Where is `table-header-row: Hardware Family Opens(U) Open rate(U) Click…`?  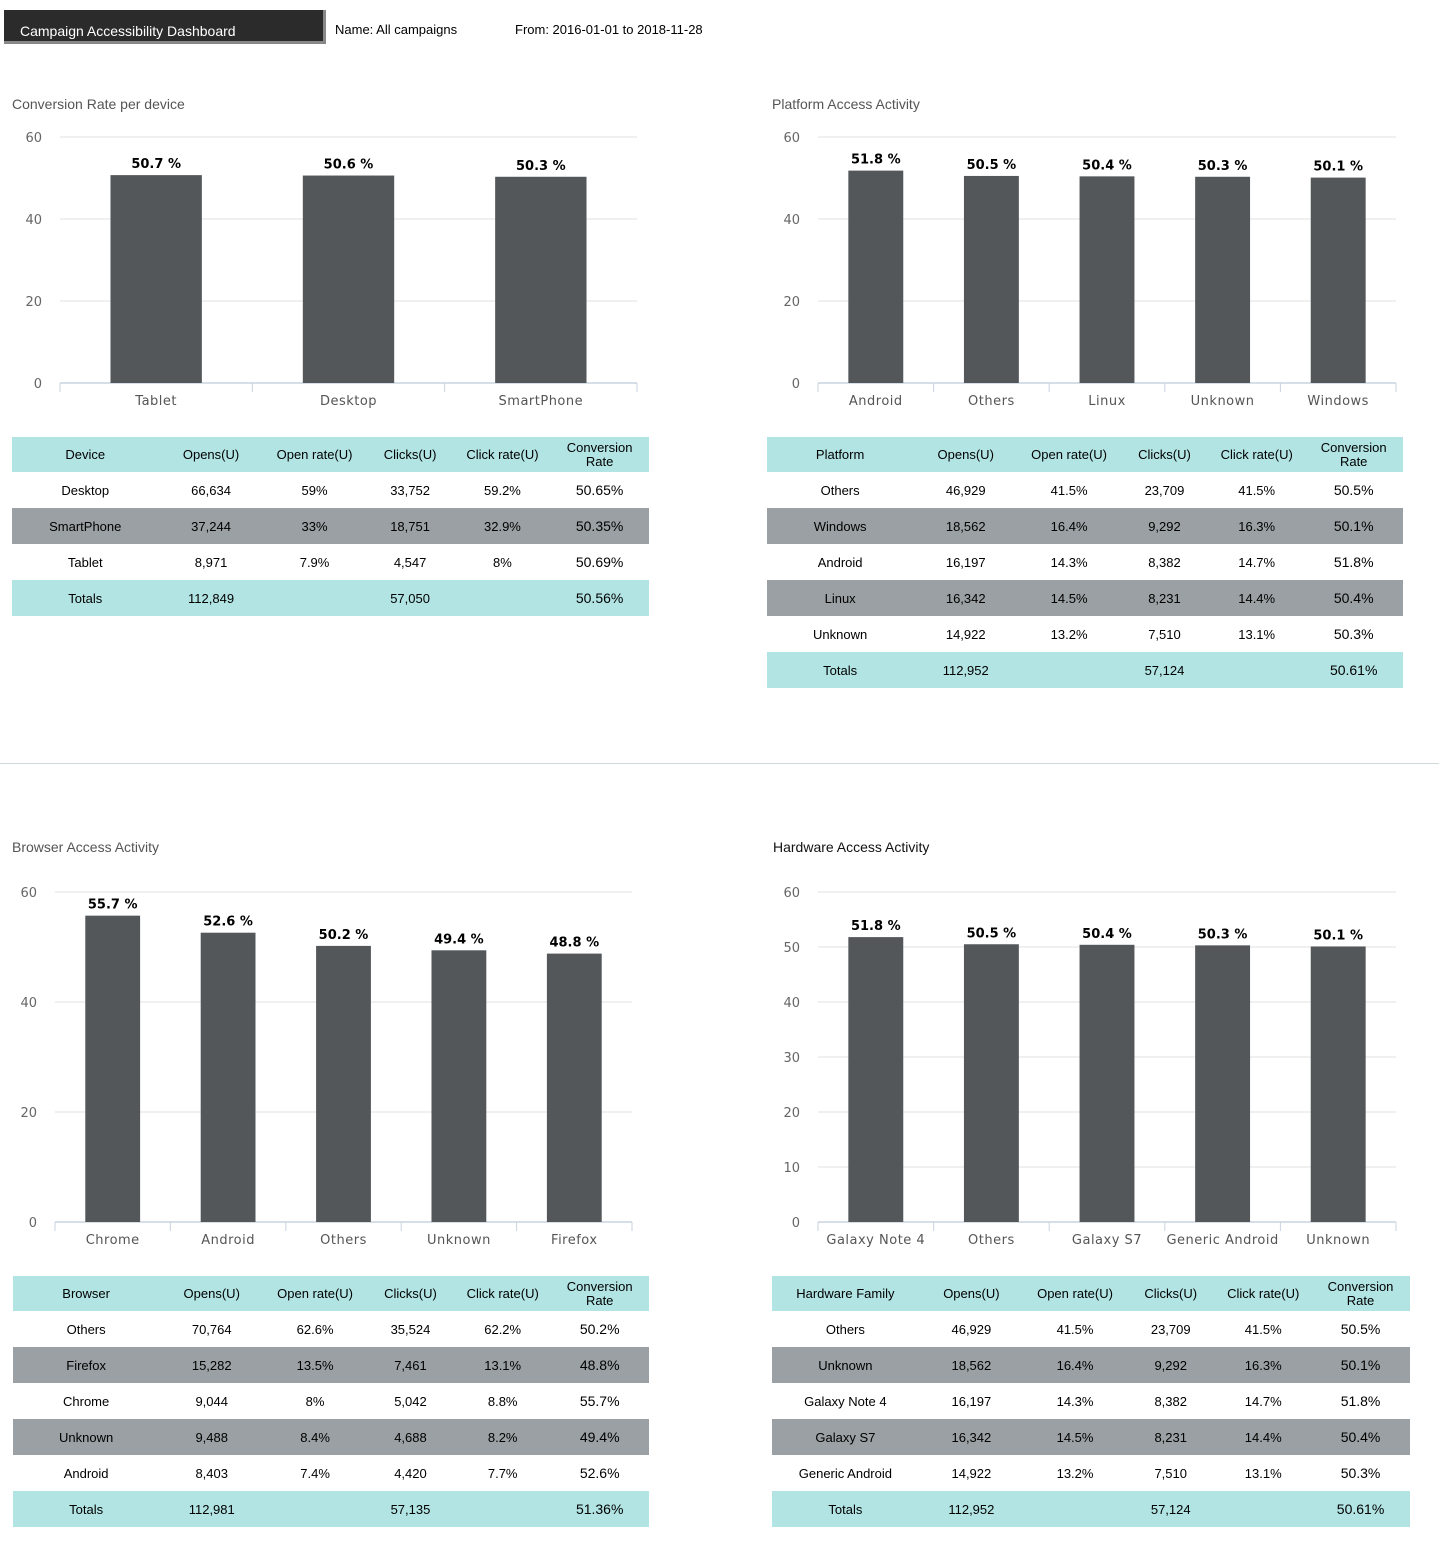 table-header-row: Hardware Family Opens(U) Open rate(U) Click… is located at coordinates (1091, 1293).